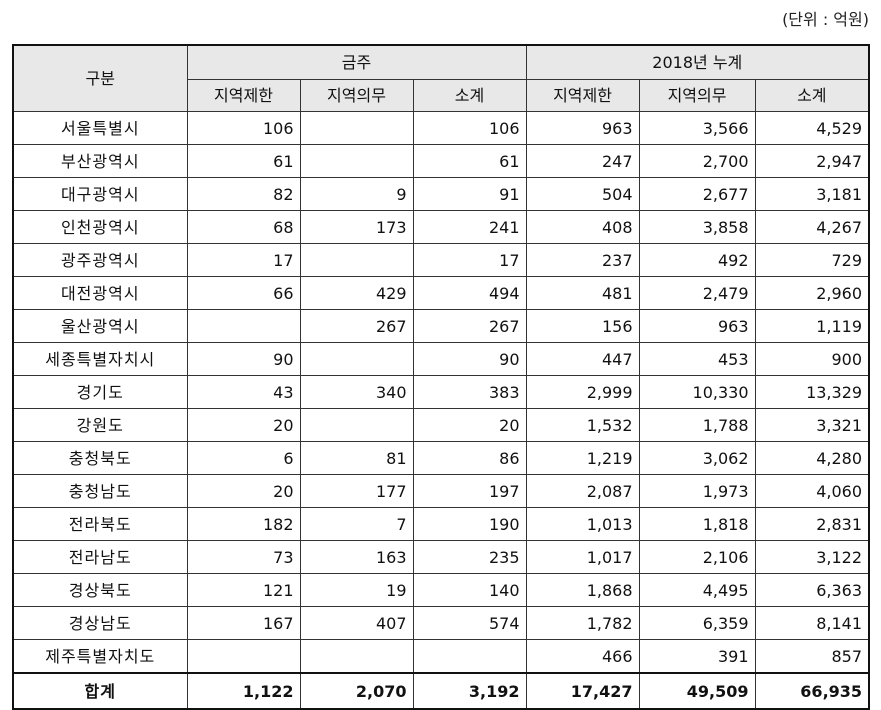  I want to click on value-cell: 91, so click(469, 194).